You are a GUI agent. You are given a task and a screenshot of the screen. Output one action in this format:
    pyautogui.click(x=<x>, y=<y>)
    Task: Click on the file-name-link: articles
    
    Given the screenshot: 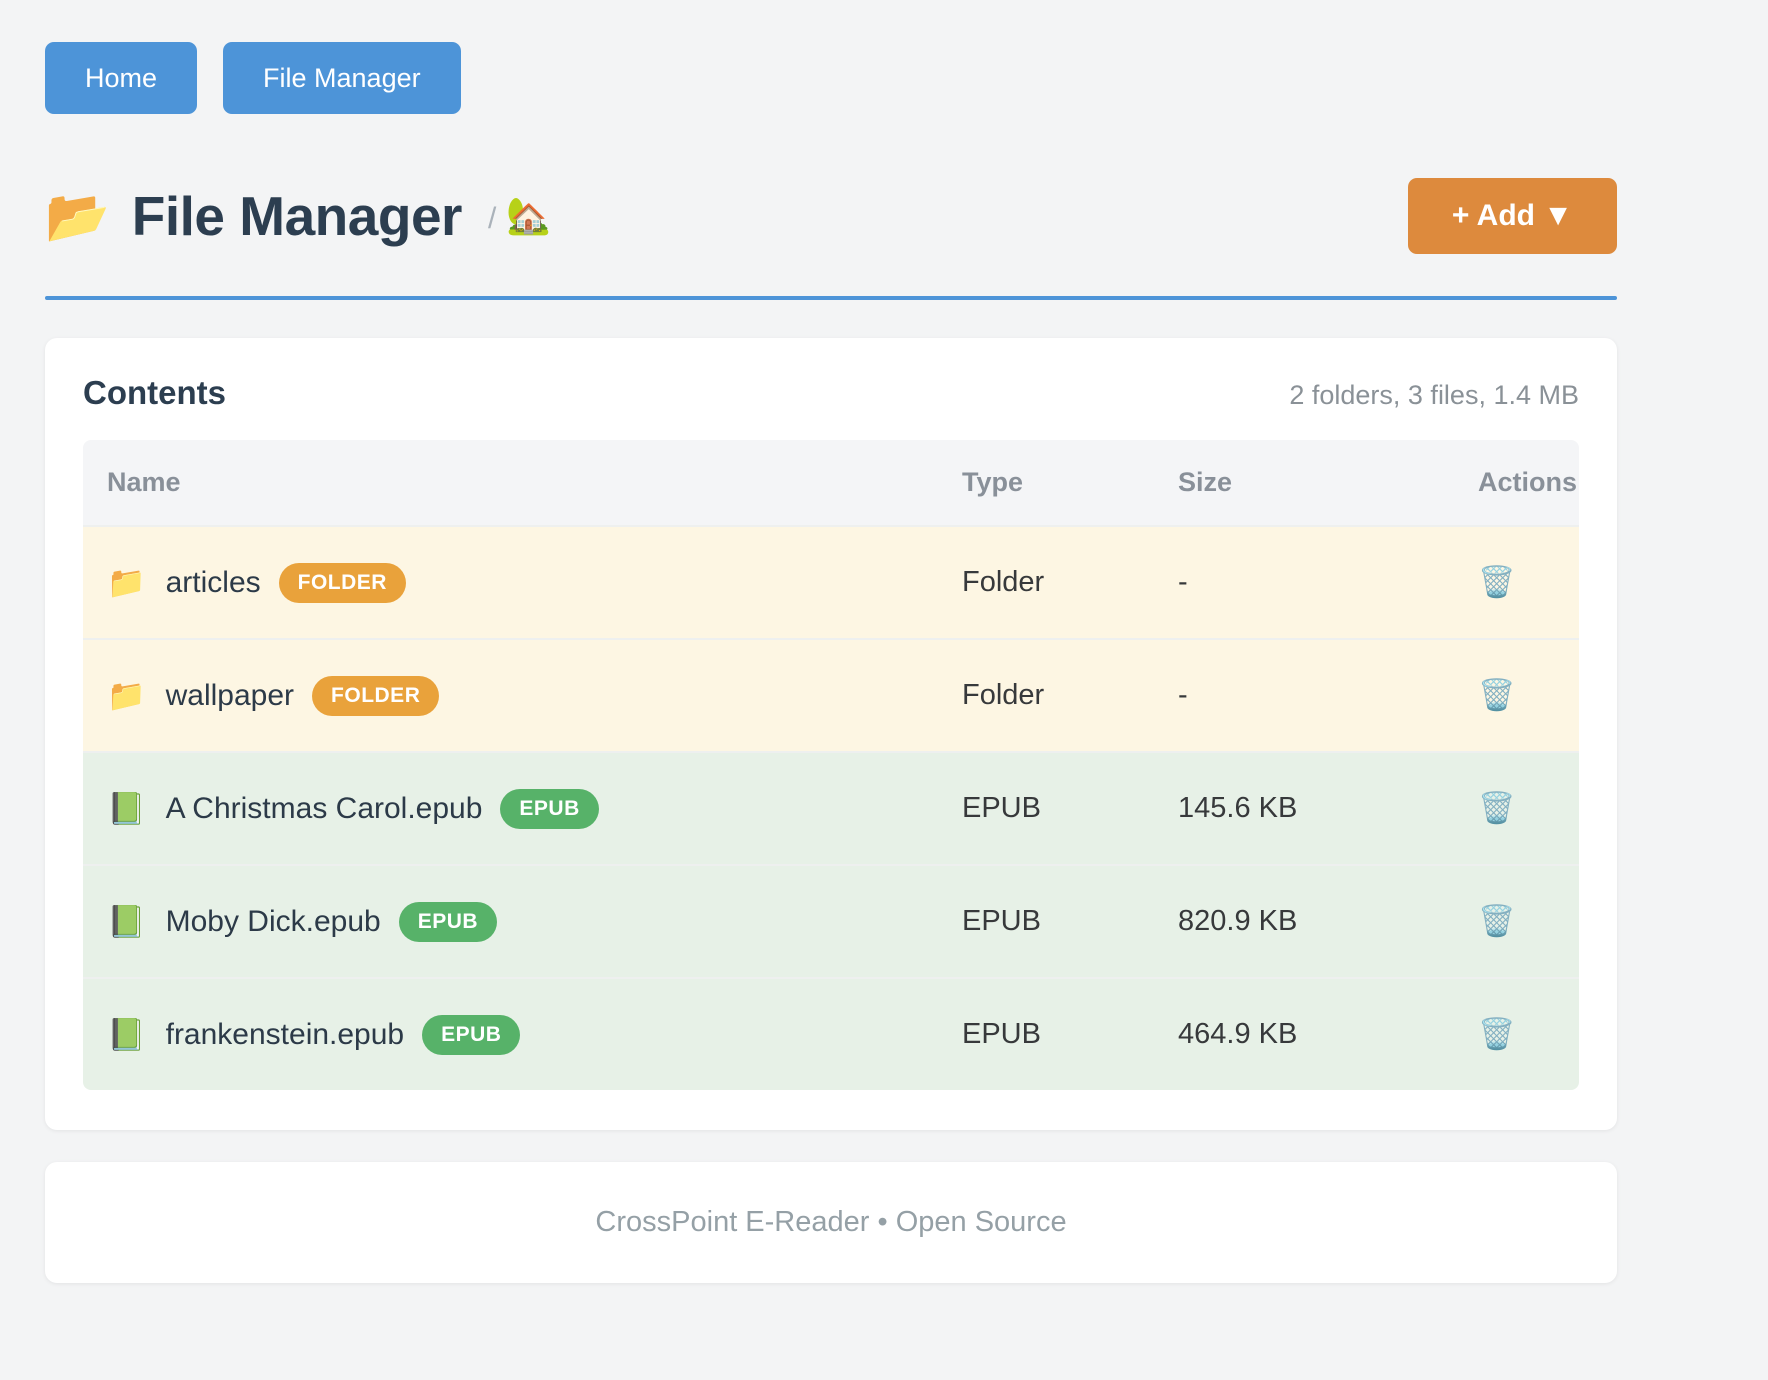 What is the action you would take?
    pyautogui.click(x=213, y=582)
    